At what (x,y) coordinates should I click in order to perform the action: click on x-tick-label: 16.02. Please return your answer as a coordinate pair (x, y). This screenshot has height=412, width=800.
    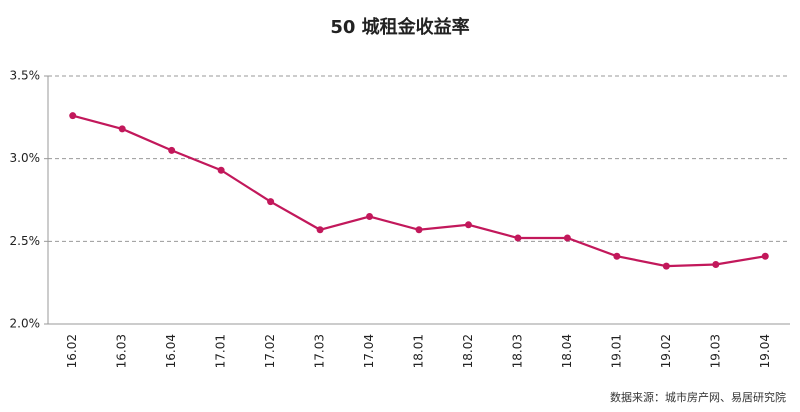
    Looking at the image, I should click on (72, 351).